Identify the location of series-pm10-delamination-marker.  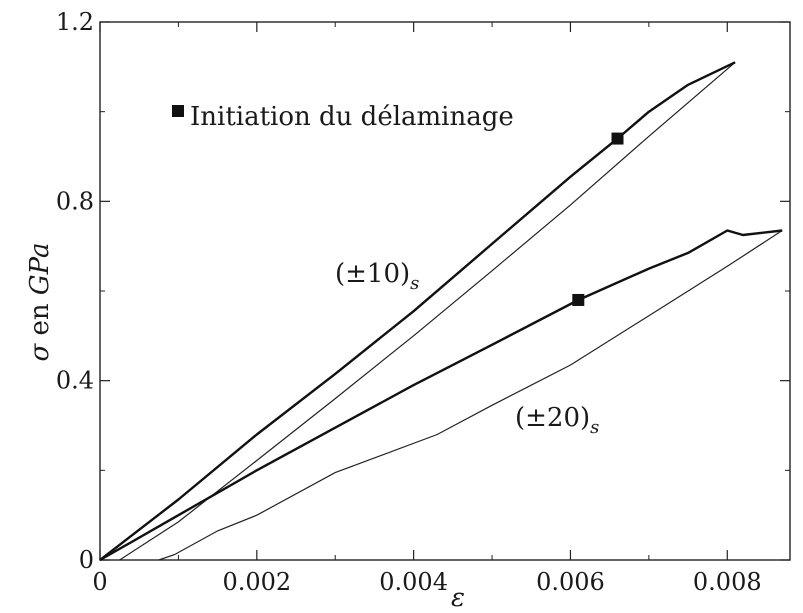
(617, 138).